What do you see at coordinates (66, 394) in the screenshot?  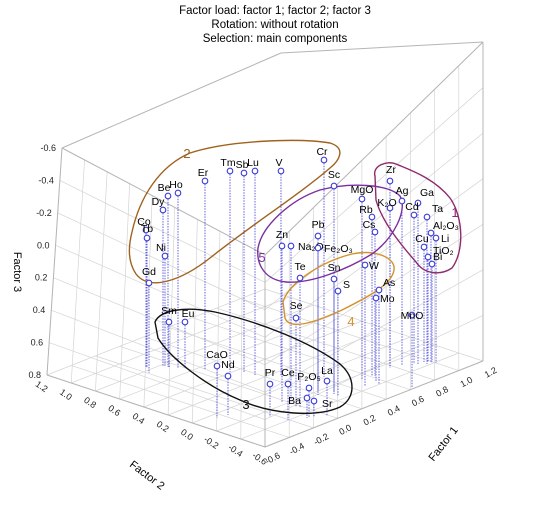 I see `y-tick-label: 1.0` at bounding box center [66, 394].